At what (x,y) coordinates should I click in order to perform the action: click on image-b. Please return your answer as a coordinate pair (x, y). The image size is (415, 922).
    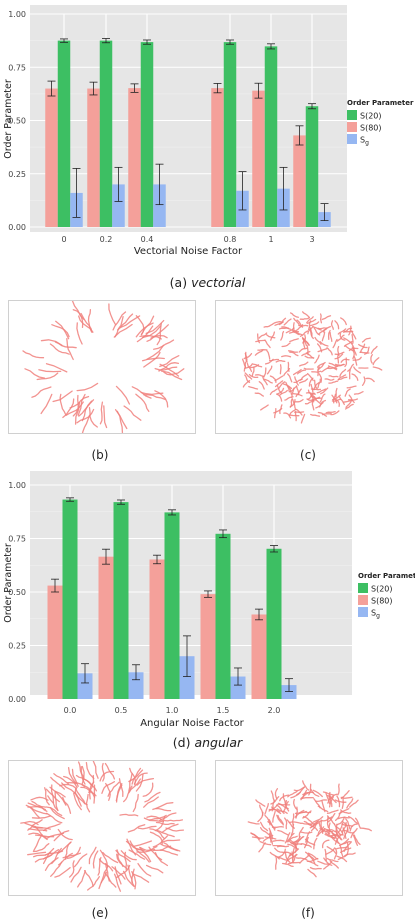
    Looking at the image, I should click on (102, 368).